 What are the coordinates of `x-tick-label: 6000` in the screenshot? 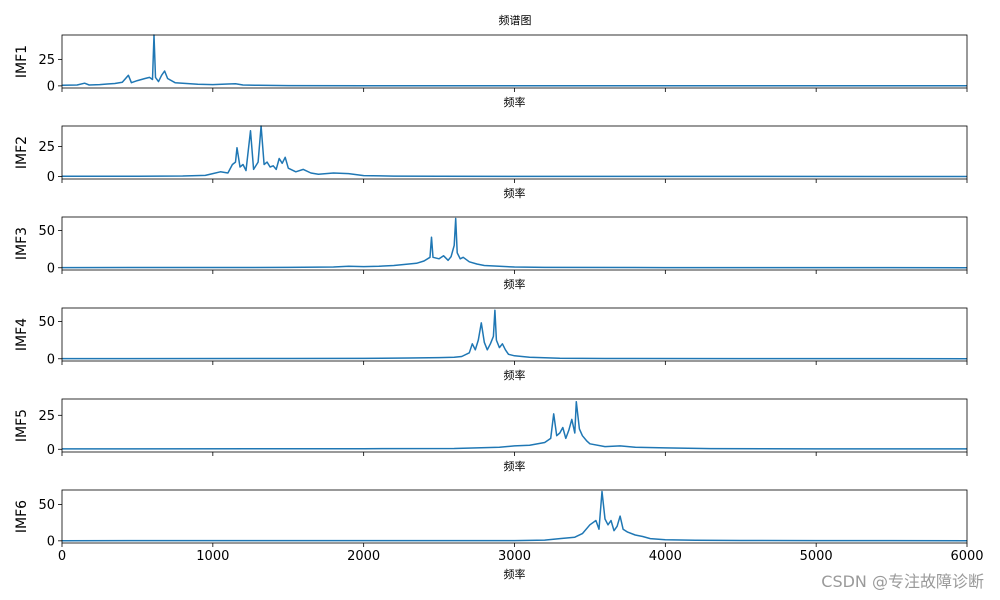 It's located at (966, 556).